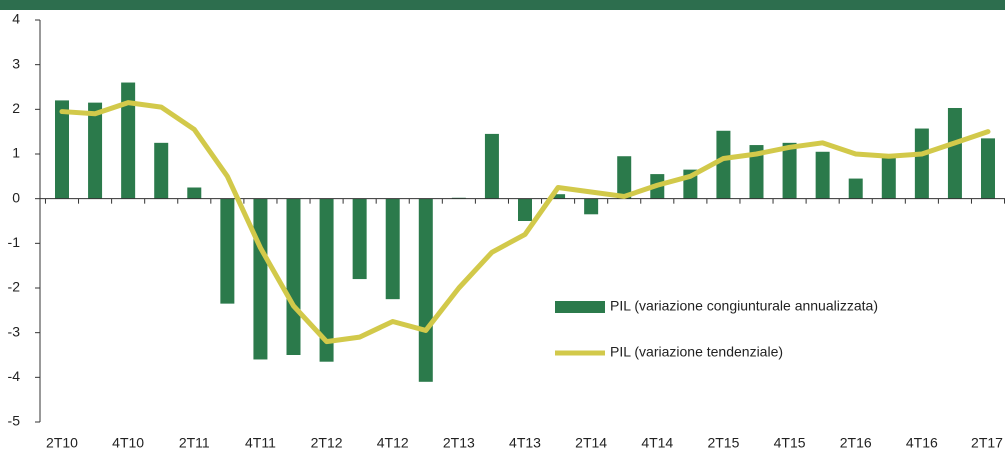 Image resolution: width=1005 pixels, height=456 pixels. Describe the element at coordinates (14, 287) in the screenshot. I see `y-tick-label: -2` at that location.